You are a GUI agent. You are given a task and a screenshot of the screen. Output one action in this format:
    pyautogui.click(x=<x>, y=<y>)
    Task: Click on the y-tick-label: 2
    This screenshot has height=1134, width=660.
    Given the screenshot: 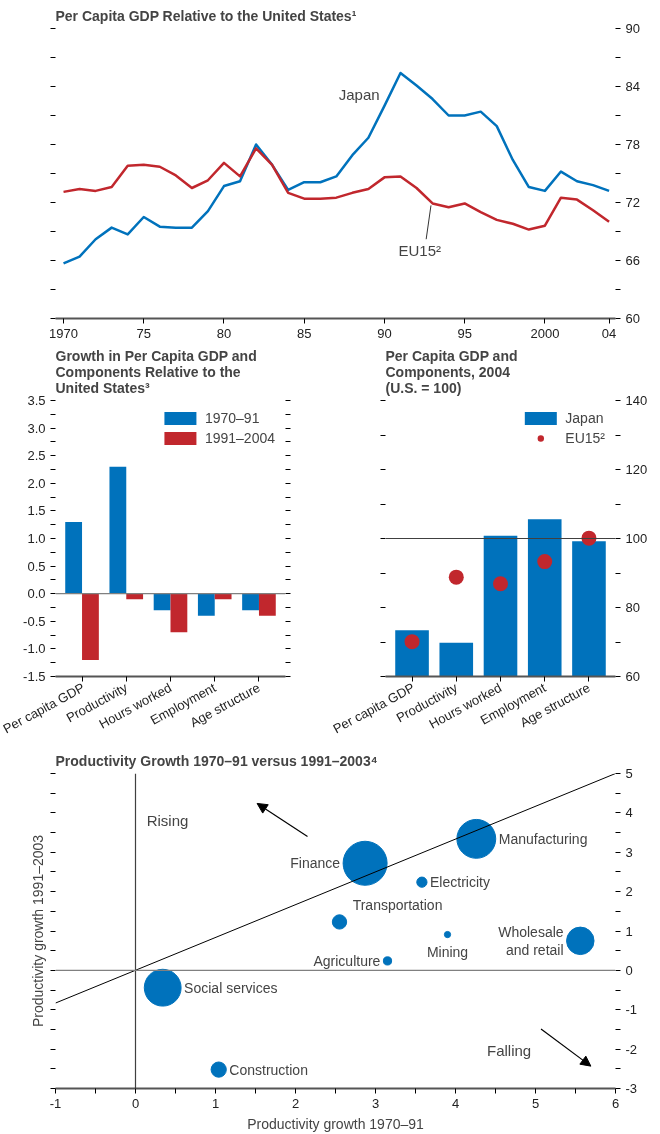 What is the action you would take?
    pyautogui.click(x=629, y=892)
    